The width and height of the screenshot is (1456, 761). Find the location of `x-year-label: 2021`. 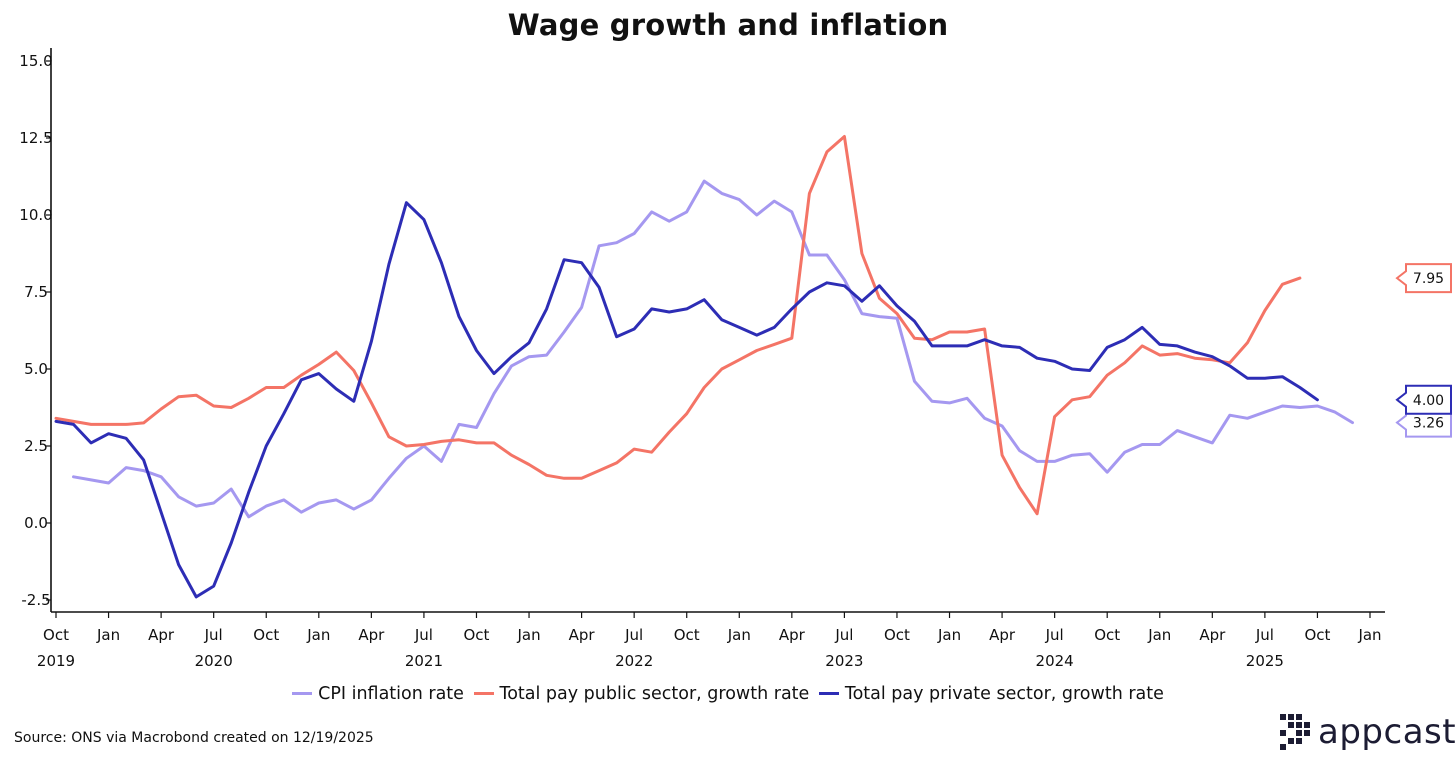

x-year-label: 2021 is located at coordinates (424, 661).